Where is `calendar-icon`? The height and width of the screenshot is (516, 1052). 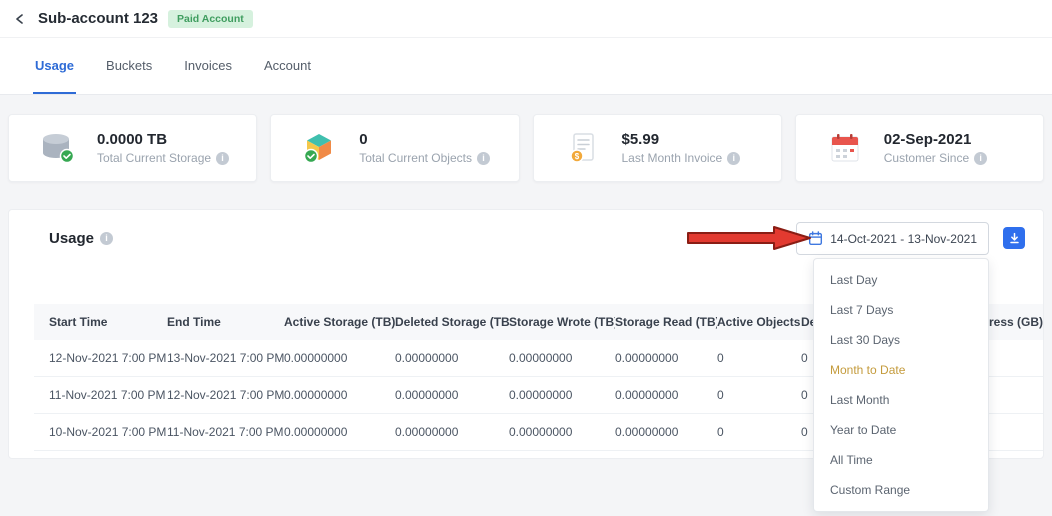 calendar-icon is located at coordinates (816, 238).